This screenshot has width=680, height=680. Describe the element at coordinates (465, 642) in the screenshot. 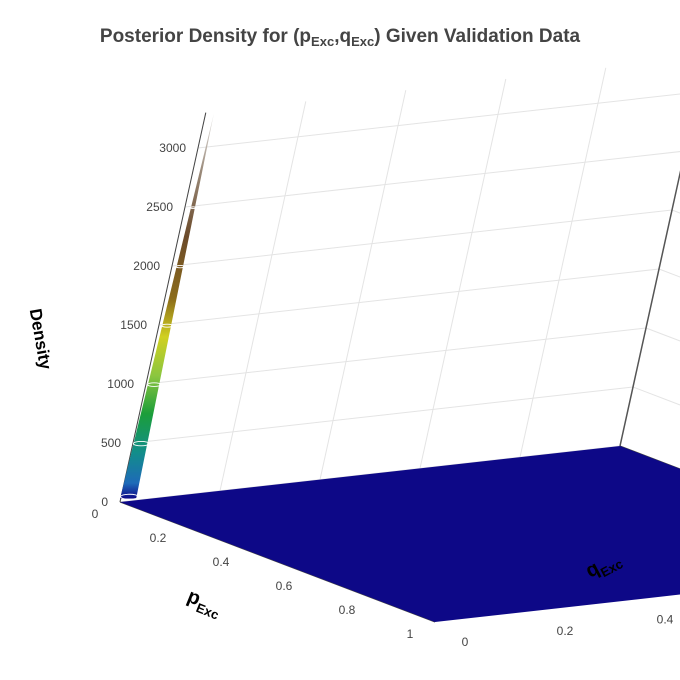

I see `y-tick-label: 0` at that location.